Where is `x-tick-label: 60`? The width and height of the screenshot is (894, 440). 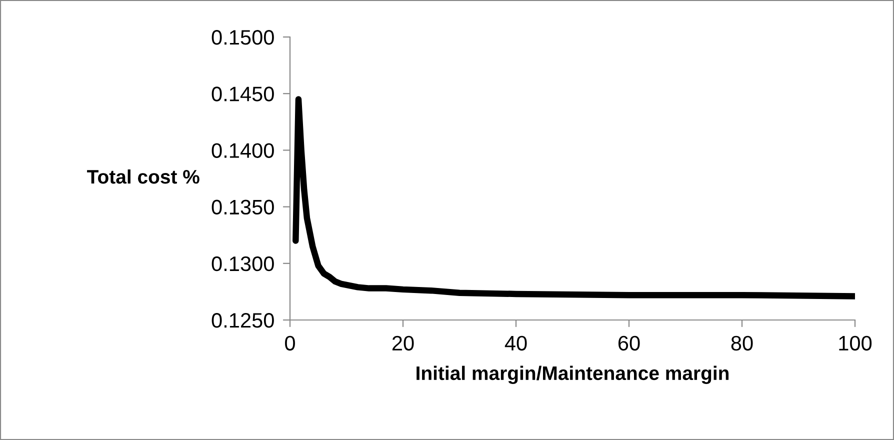
x-tick-label: 60 is located at coordinates (629, 343).